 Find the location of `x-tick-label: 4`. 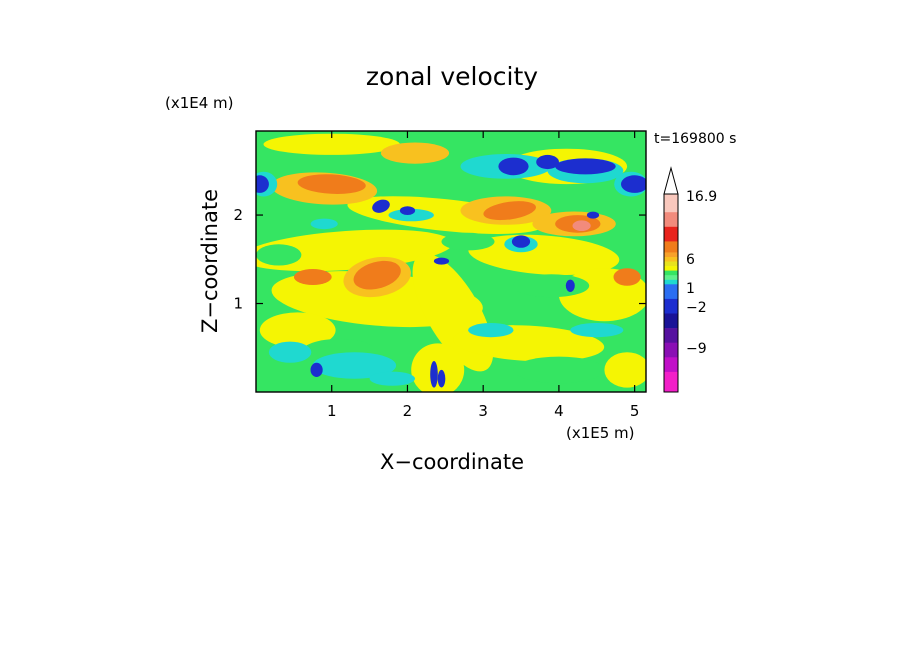

x-tick-label: 4 is located at coordinates (559, 411).